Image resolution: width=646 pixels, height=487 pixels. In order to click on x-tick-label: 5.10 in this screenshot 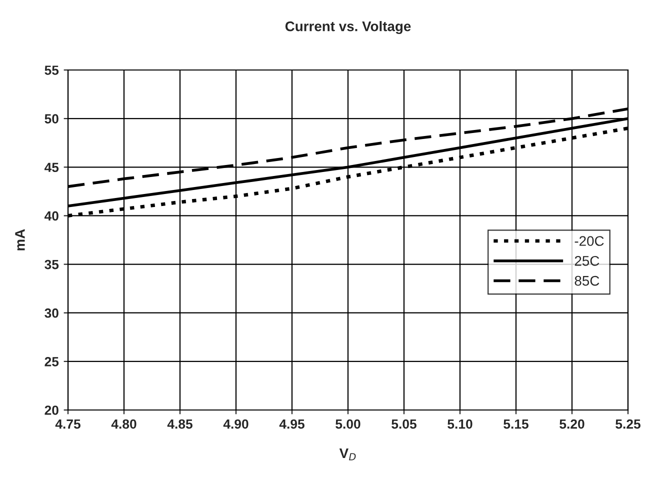, I will do `click(460, 424)`.